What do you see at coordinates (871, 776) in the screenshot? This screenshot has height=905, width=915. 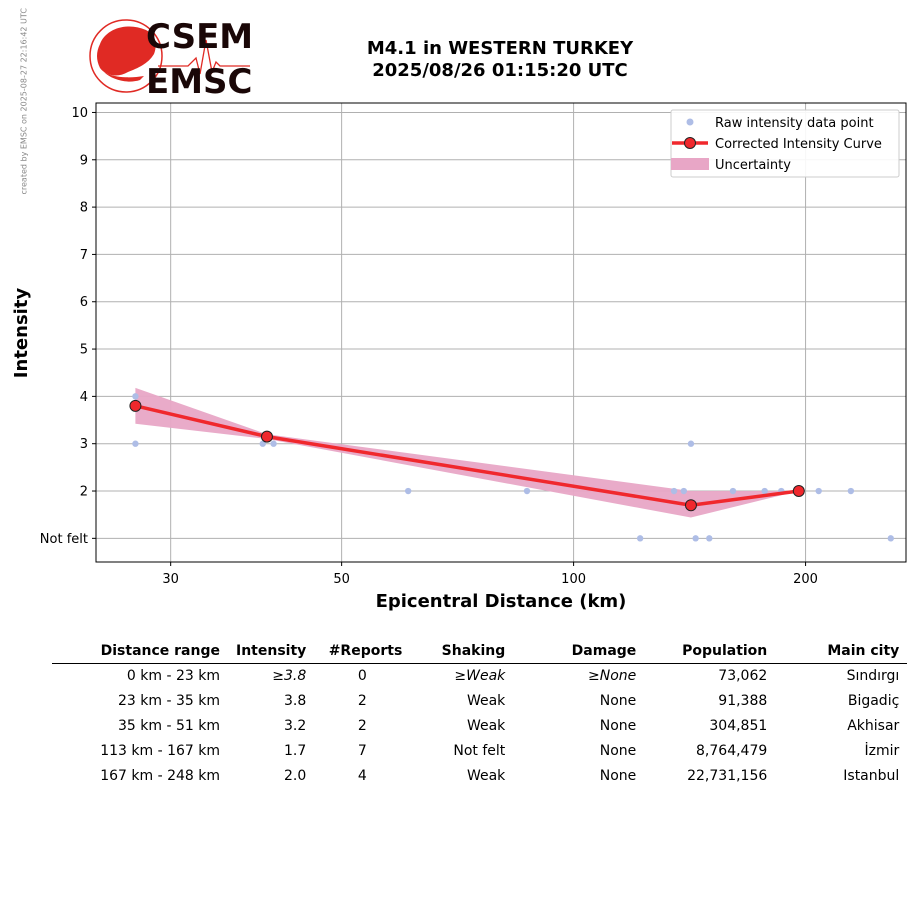 I see `cell-main-city: Istanbul` at bounding box center [871, 776].